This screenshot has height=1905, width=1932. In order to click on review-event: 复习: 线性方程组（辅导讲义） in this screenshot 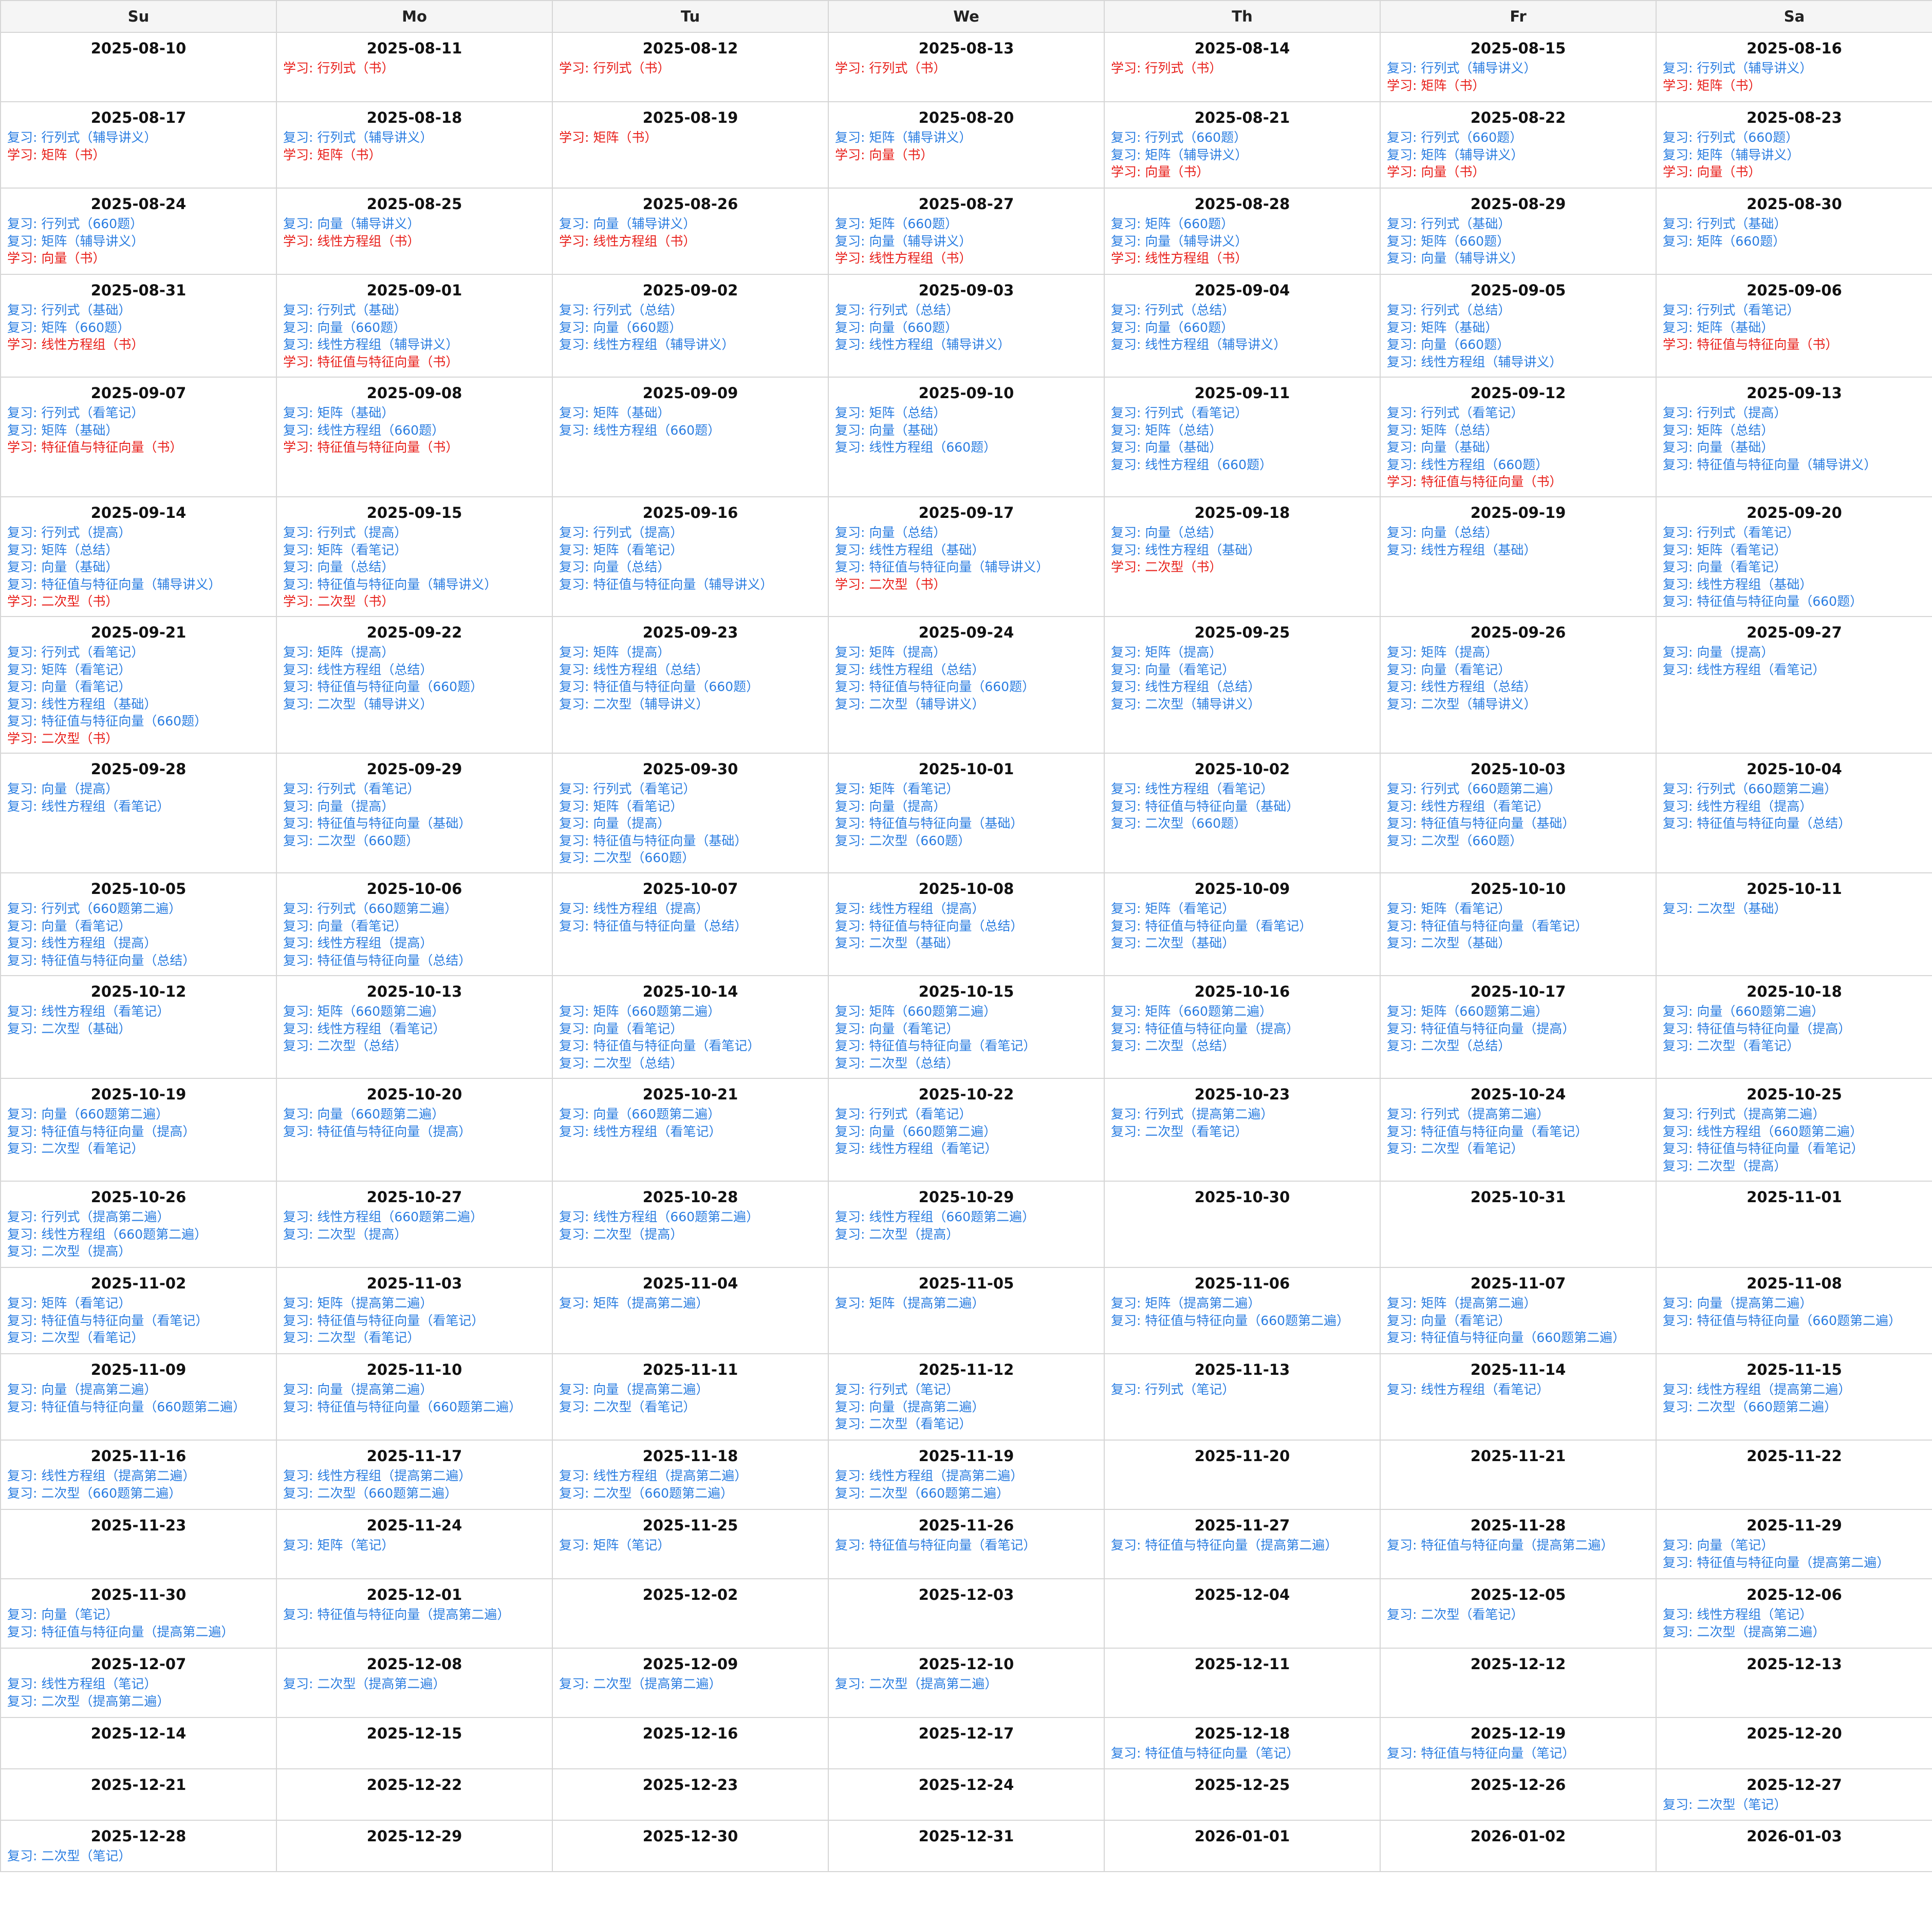, I will do `click(371, 344)`.